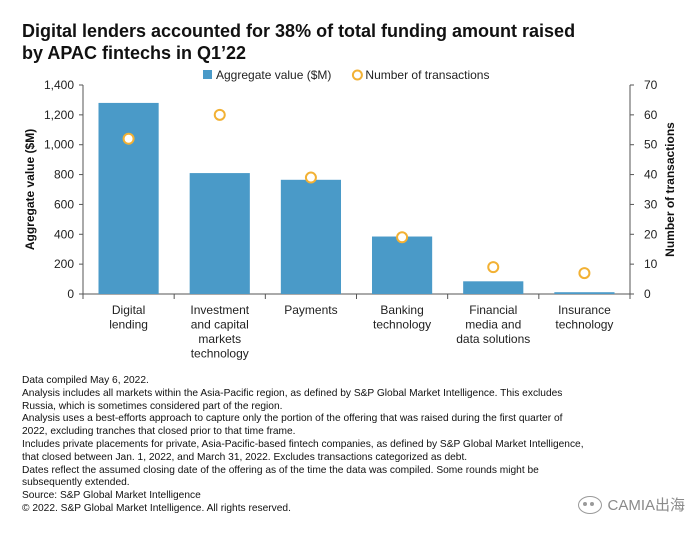  What do you see at coordinates (584, 310) in the screenshot?
I see `x-tick-label: Insurance` at bounding box center [584, 310].